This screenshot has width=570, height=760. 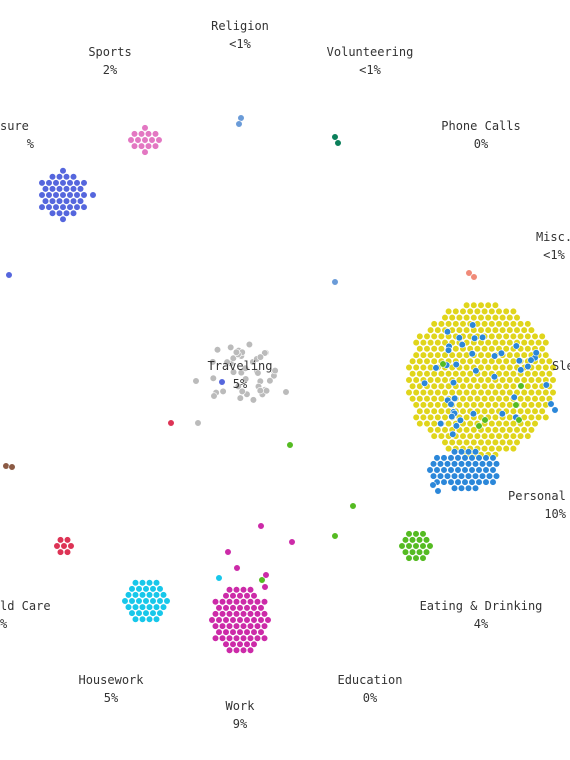 I want to click on dot-personal-x34, so click(x=448, y=350).